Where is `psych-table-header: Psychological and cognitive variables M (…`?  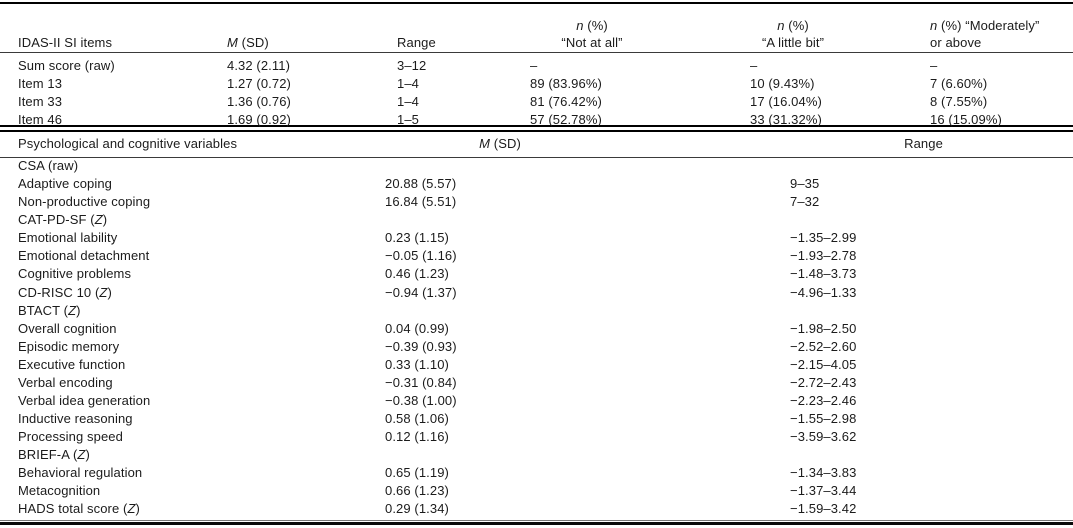 psych-table-header: Psychological and cognitive variables M (… is located at coordinates (536, 144).